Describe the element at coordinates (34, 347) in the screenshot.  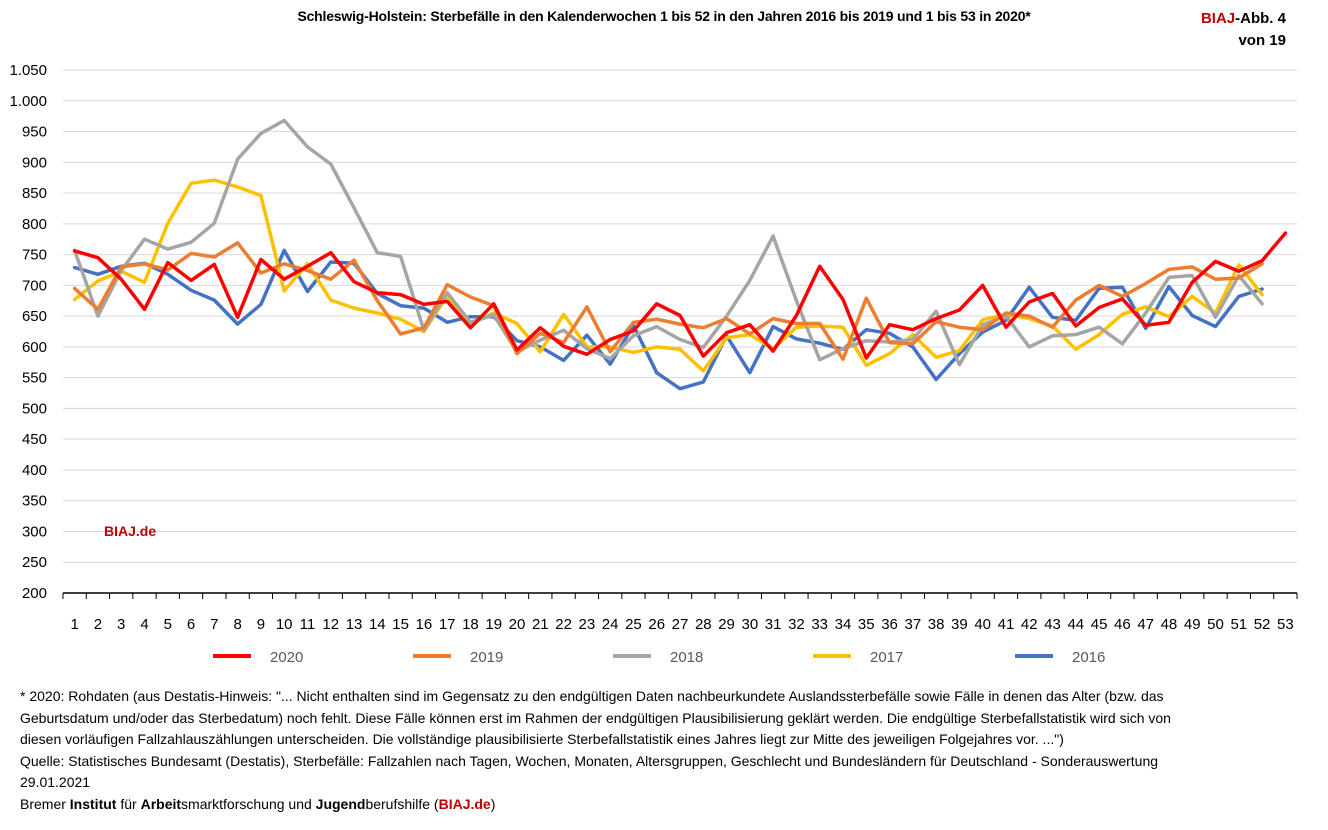
I see `y-tick-label: 600` at that location.